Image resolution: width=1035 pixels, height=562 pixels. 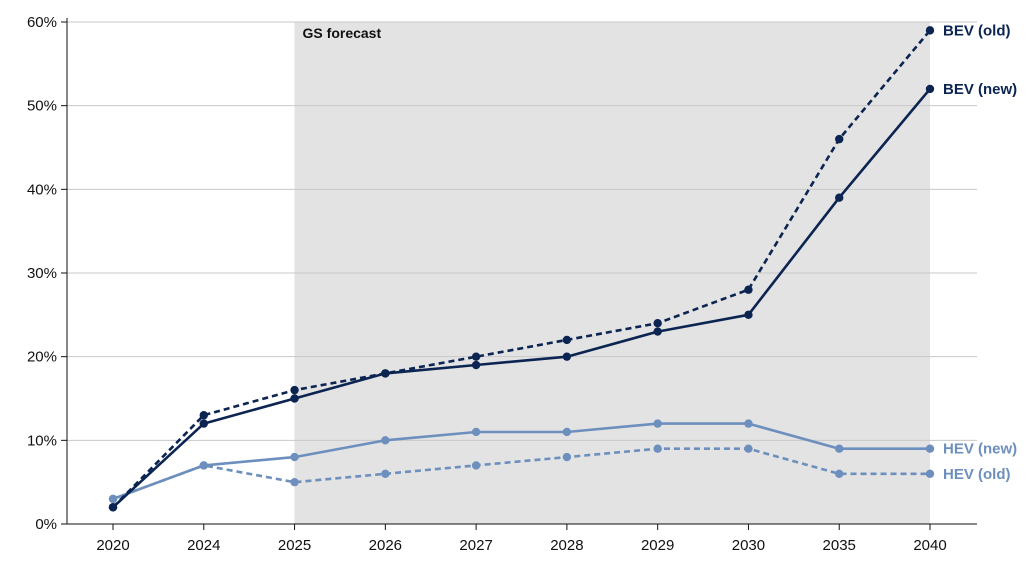 What do you see at coordinates (977, 474) in the screenshot?
I see `series-end-label: HEV (old)` at bounding box center [977, 474].